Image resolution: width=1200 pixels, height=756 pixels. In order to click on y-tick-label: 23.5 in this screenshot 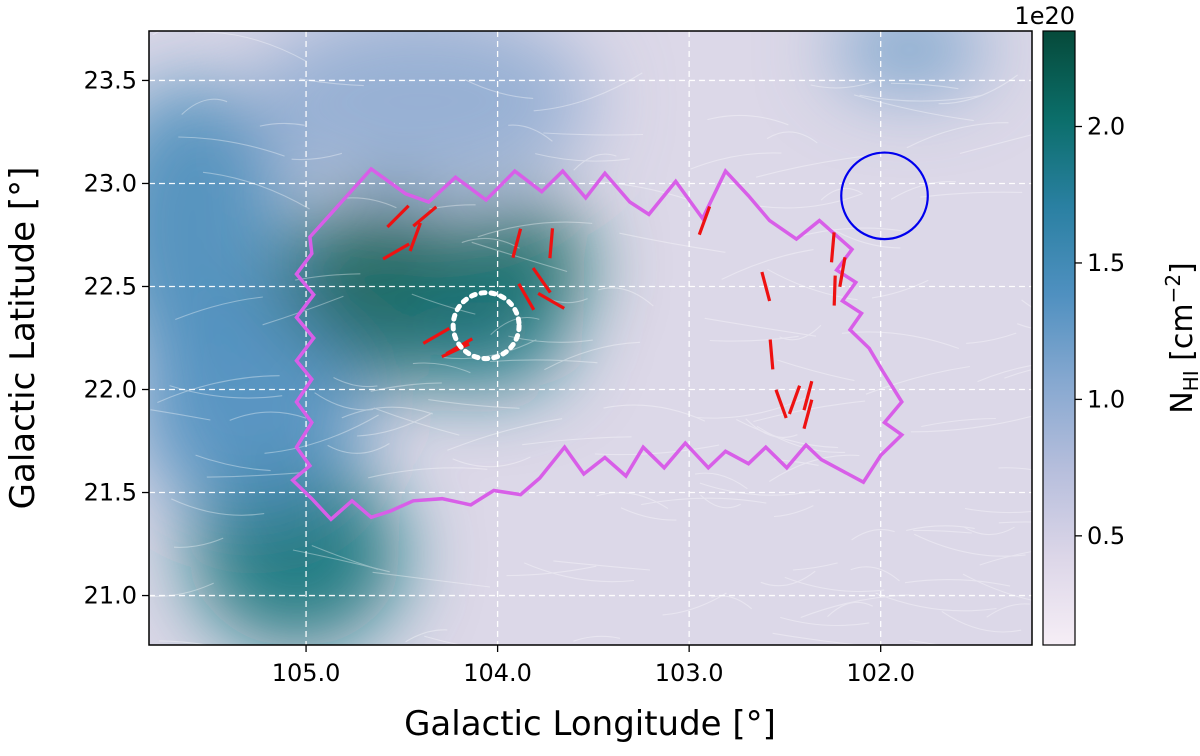, I will do `click(110, 80)`.